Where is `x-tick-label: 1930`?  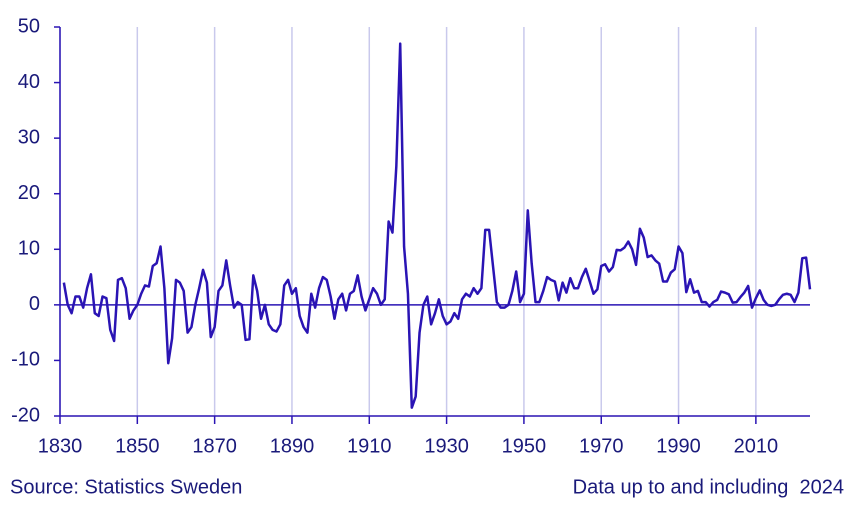
x-tick-label: 1930 is located at coordinates (446, 446).